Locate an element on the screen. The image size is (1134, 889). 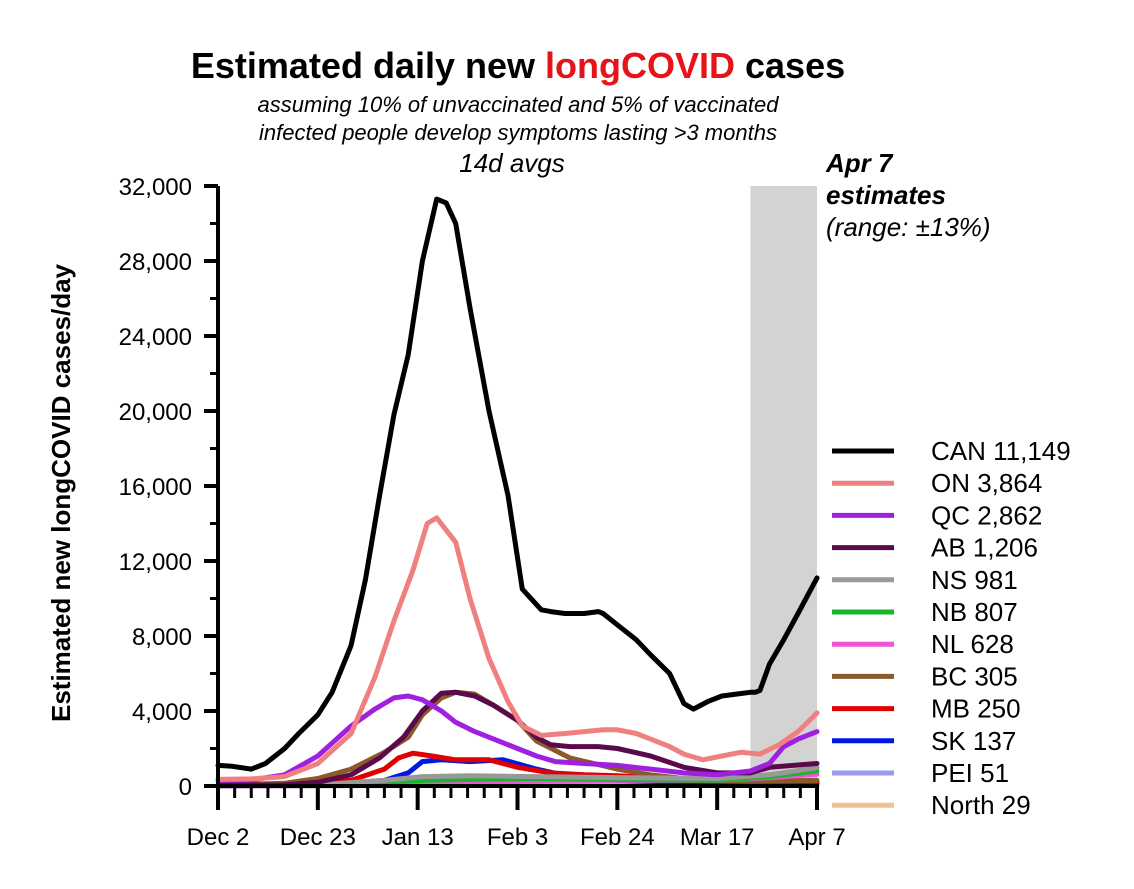
legend-label-can: CAN 11,149 is located at coordinates (1001, 451).